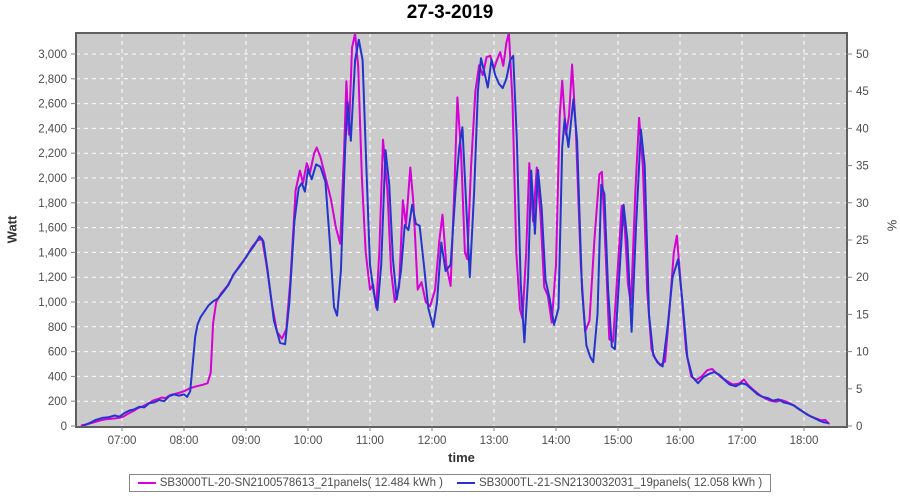 The width and height of the screenshot is (900, 500). I want to click on y-right-tick-label: 35, so click(862, 167).